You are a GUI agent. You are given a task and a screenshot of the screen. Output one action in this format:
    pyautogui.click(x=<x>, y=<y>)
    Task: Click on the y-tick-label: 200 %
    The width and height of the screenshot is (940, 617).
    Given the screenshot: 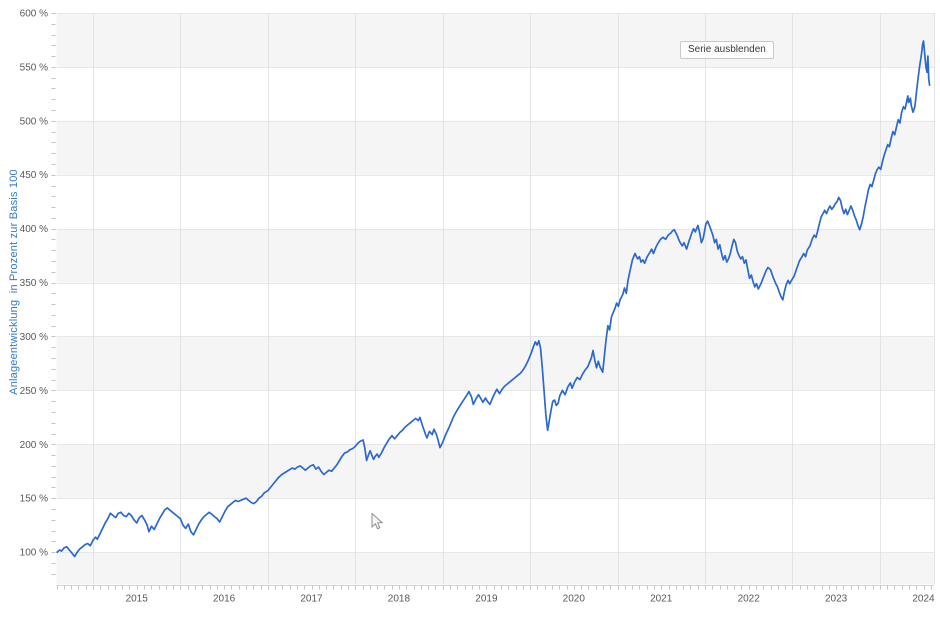 What is the action you would take?
    pyautogui.click(x=34, y=445)
    